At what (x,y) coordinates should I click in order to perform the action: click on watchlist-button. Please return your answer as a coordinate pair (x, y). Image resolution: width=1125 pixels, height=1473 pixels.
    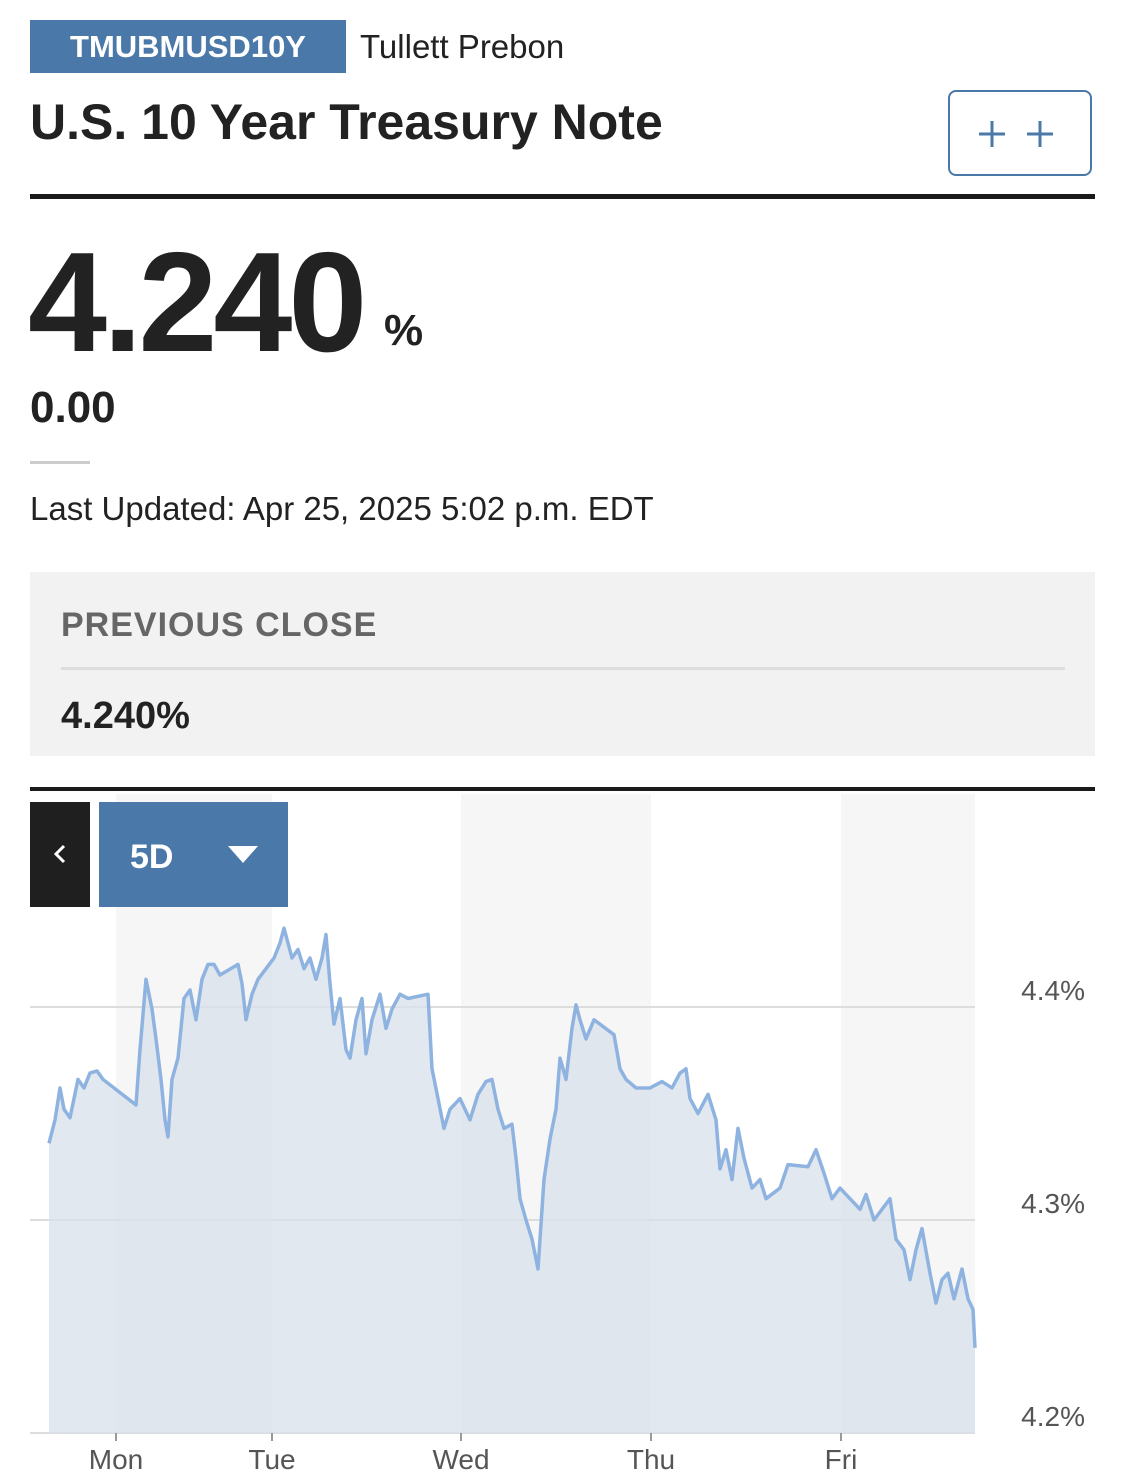
    Looking at the image, I should click on (1020, 133).